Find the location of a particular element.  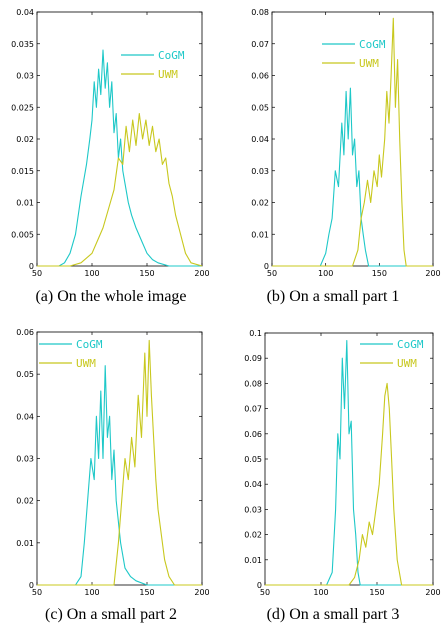

chart-caption-b: (b) On a small part 1 is located at coordinates (333, 296).